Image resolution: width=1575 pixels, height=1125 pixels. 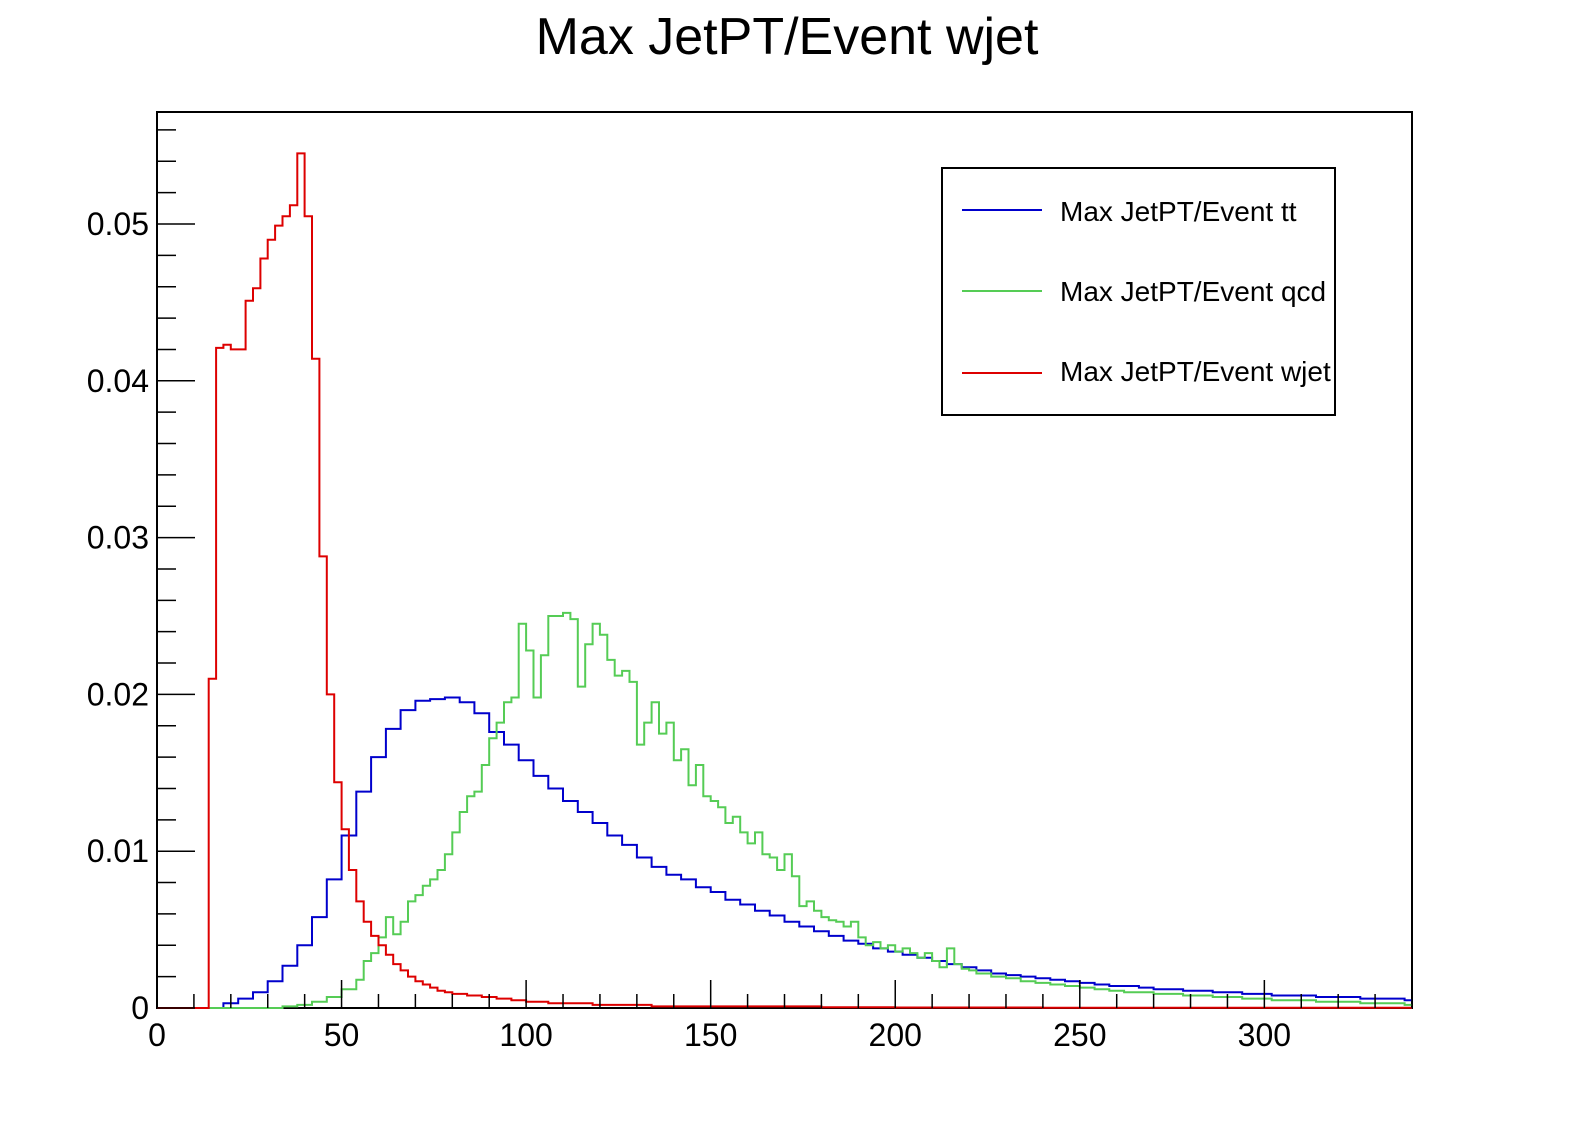 What do you see at coordinates (787, 37) in the screenshot?
I see `chart-title: Max JetPT/Event wjet` at bounding box center [787, 37].